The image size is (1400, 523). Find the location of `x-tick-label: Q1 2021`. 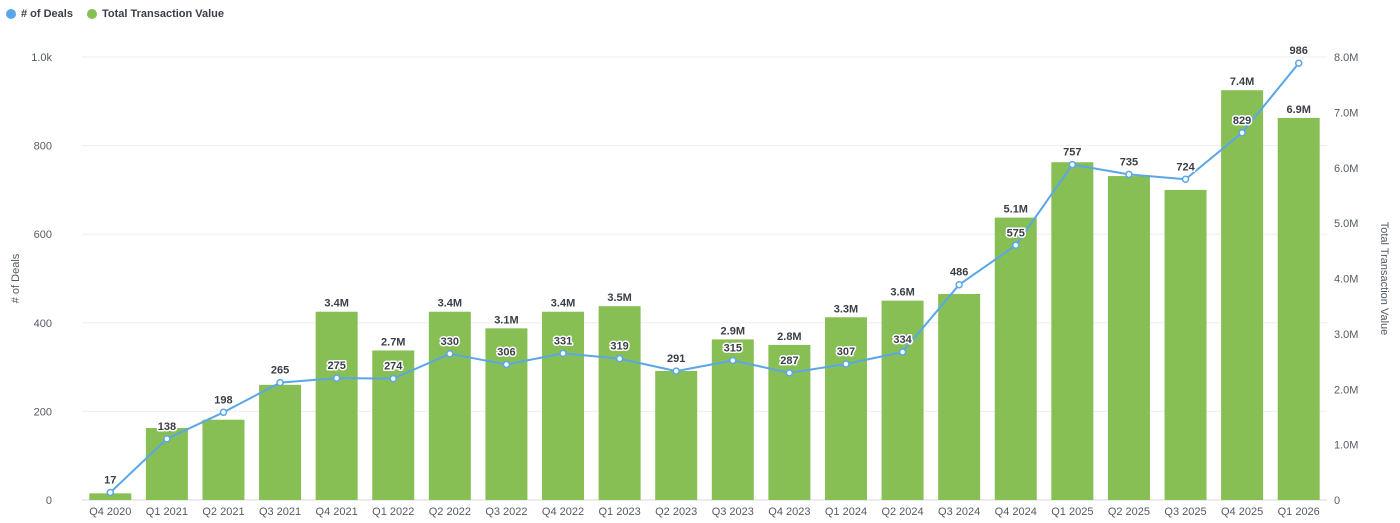

x-tick-label: Q1 2021 is located at coordinates (167, 512).